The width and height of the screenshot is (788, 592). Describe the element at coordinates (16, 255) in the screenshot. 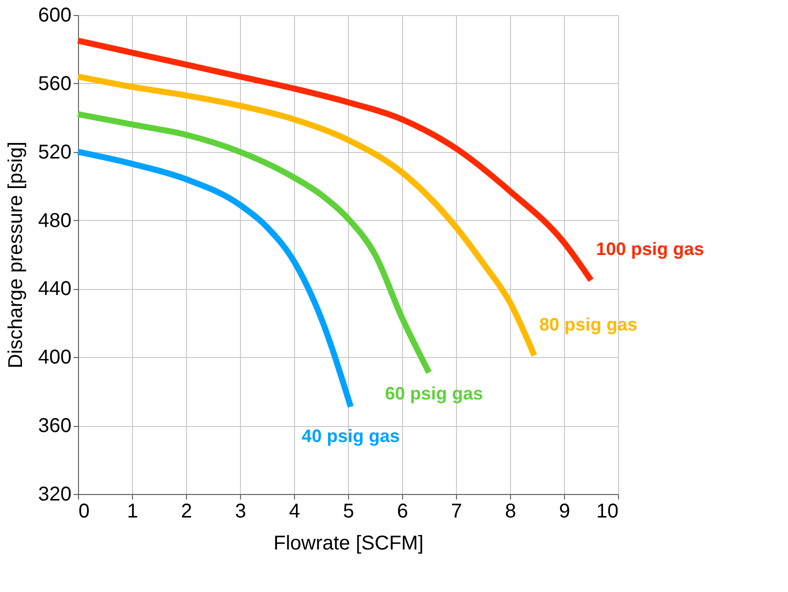

I see `y-axis-title: Discharge pressure [psig]` at that location.